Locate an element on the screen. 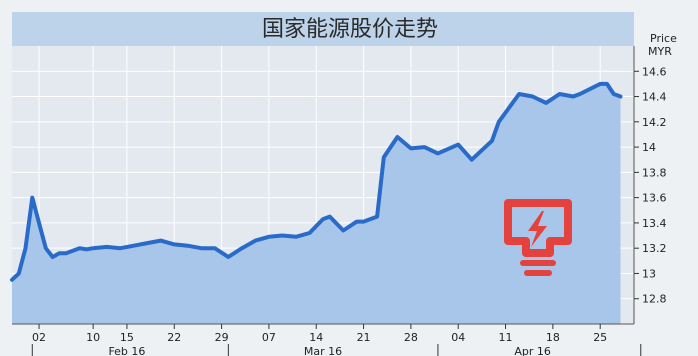 This screenshot has width=698, height=356. x-tick-label: 28 is located at coordinates (411, 337).